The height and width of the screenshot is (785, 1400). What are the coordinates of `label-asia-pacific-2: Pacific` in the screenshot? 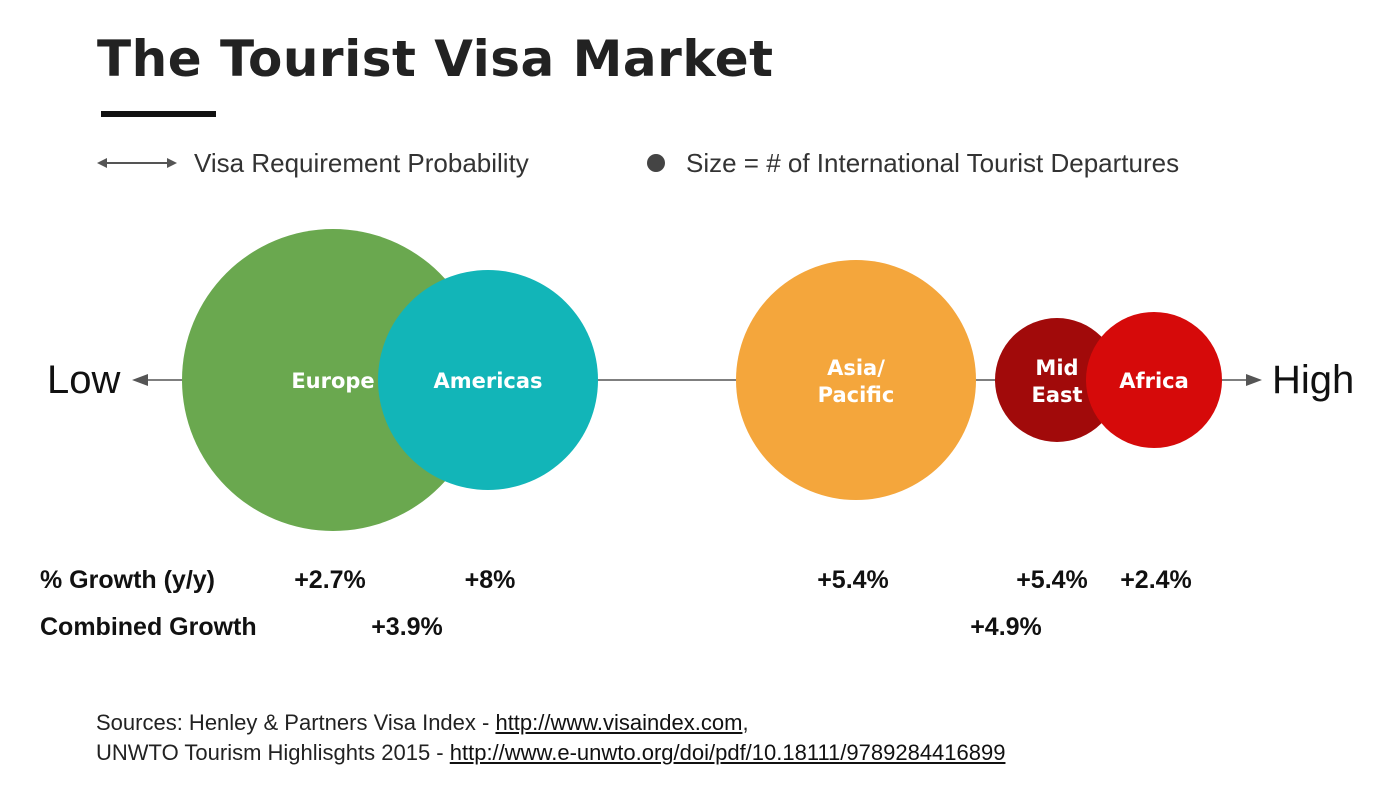 It's located at (856, 395).